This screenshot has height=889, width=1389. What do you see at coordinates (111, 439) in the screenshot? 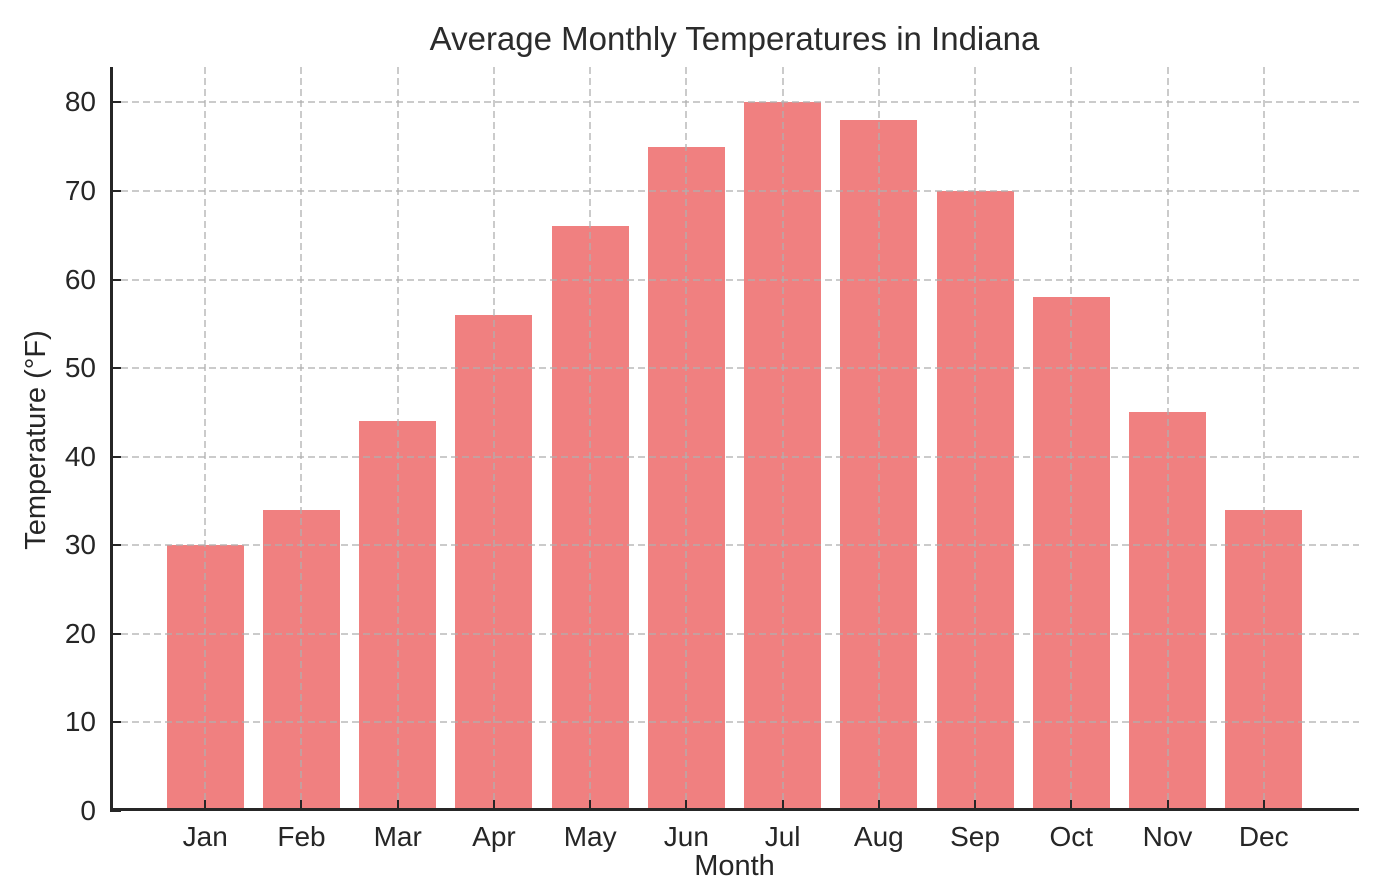
I see `y-axis-spine` at bounding box center [111, 439].